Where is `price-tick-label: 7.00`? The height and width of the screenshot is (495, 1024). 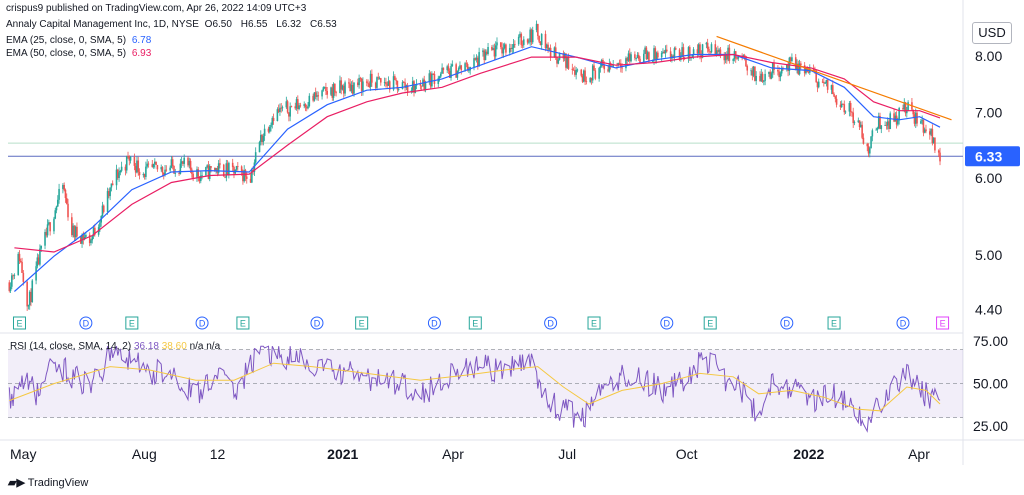 price-tick-label: 7.00 is located at coordinates (988, 113).